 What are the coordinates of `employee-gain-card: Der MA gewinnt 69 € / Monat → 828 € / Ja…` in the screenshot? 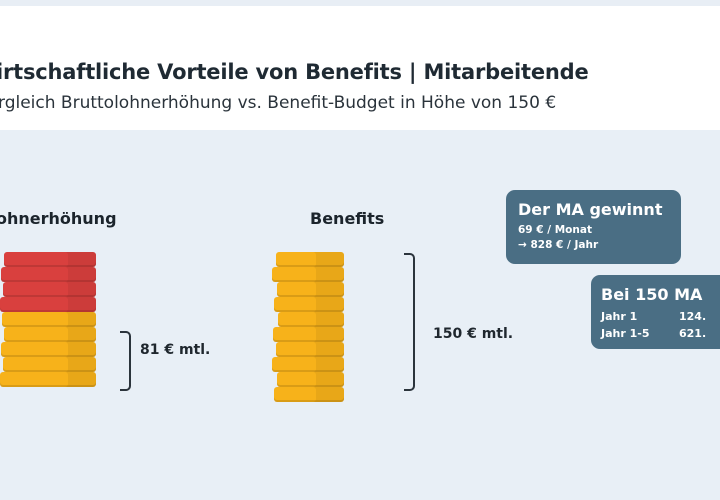 It's located at (593, 227).